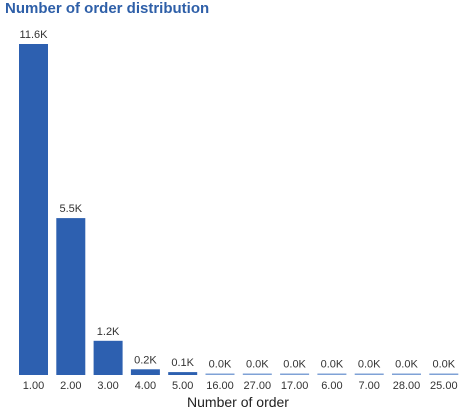 The height and width of the screenshot is (412, 475). I want to click on bar-5.00, so click(183, 373).